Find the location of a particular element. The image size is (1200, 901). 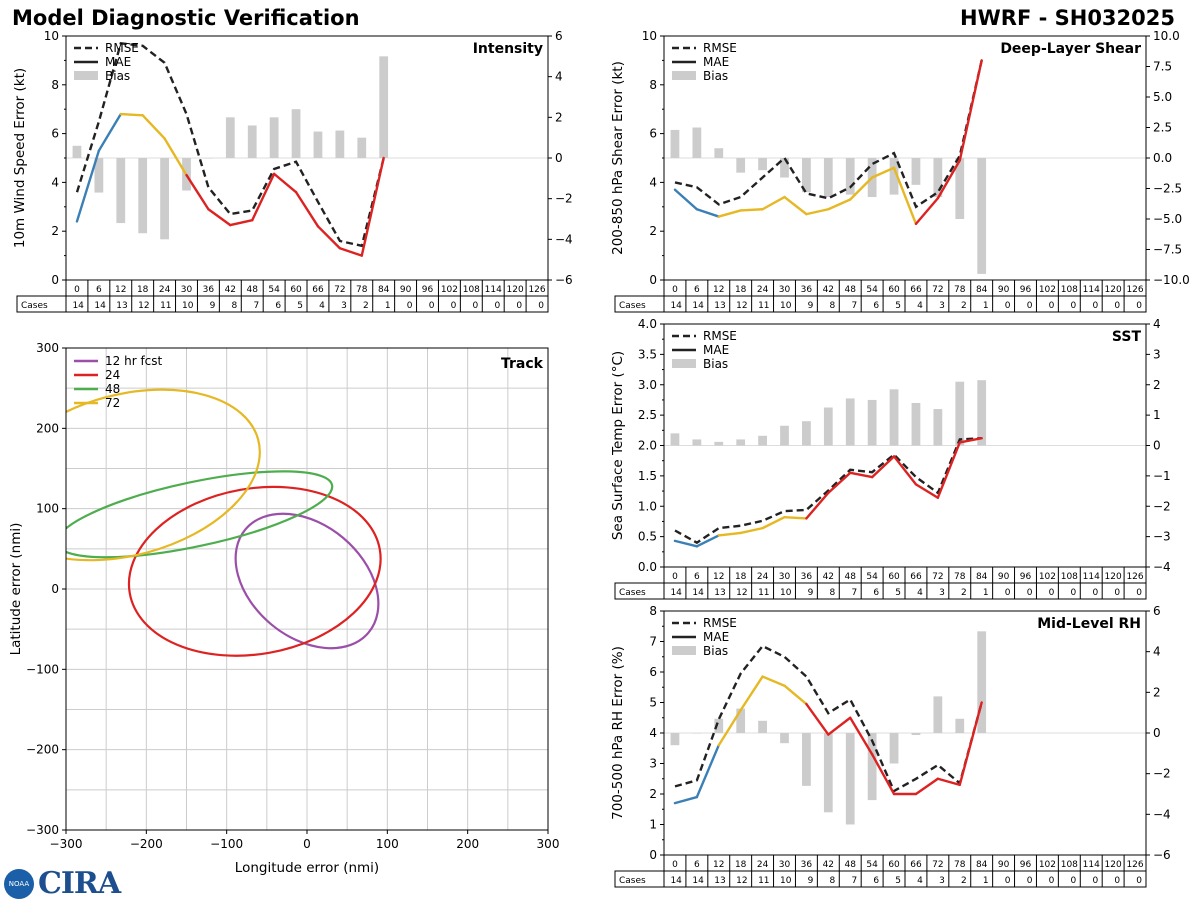

y2-tick-label: 4 is located at coordinates (1157, 652).